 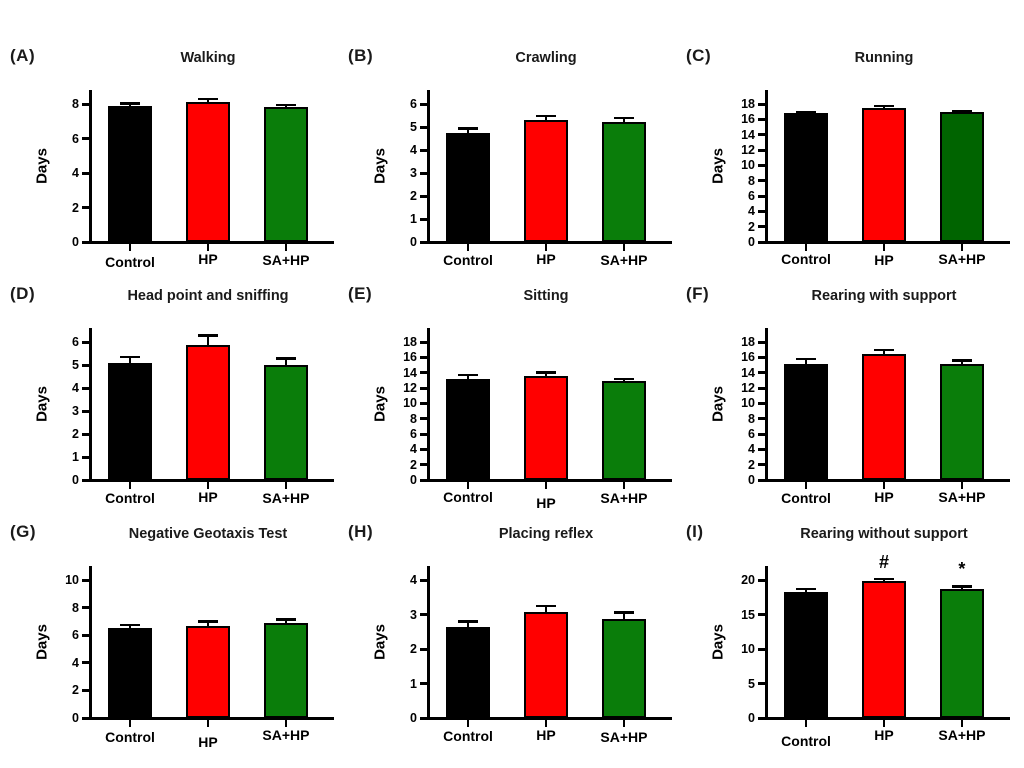 What do you see at coordinates (748, 342) in the screenshot?
I see `y-tick-label: 18` at bounding box center [748, 342].